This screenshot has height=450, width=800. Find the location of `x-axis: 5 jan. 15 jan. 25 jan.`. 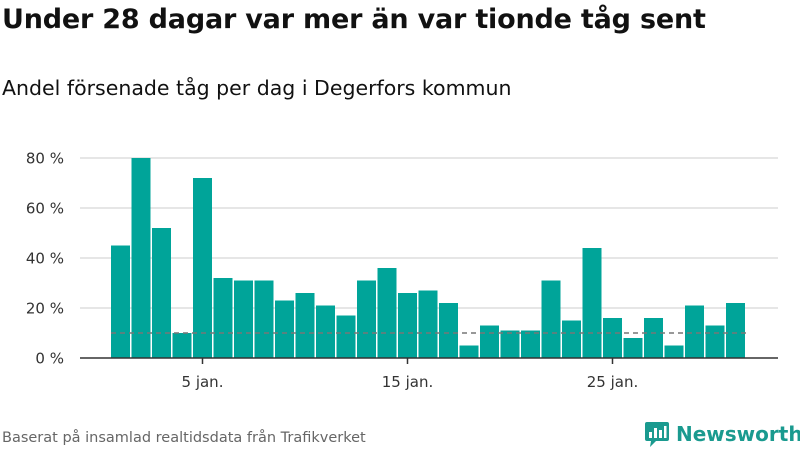

x-axis: 5 jan. 15 jan. 25 jan. is located at coordinates (429, 374).